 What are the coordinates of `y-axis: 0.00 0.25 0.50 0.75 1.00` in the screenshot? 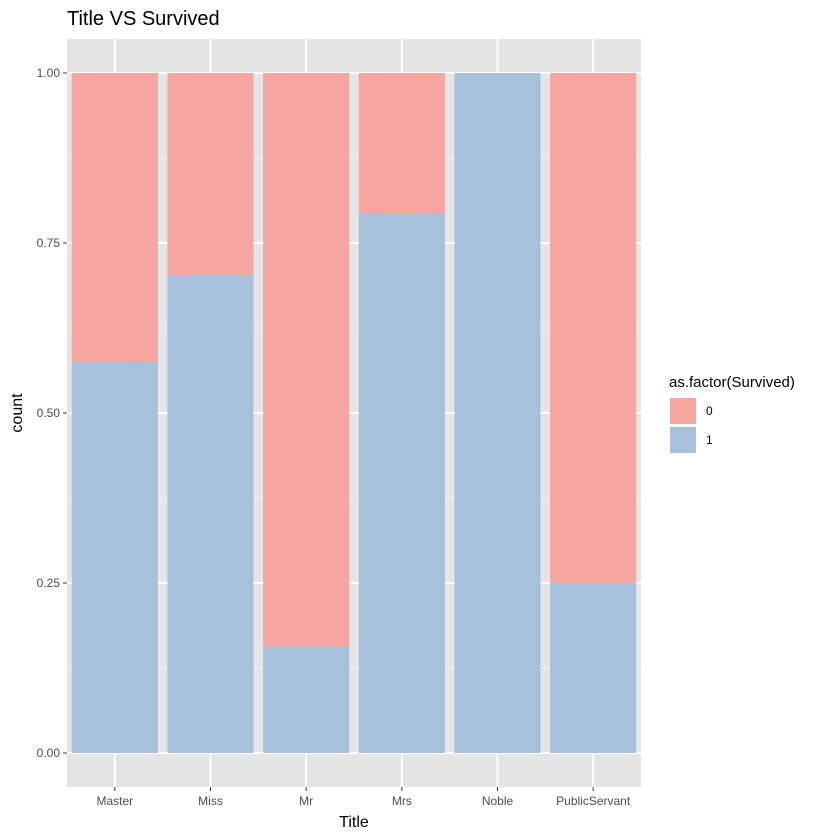 It's located at (52, 413).